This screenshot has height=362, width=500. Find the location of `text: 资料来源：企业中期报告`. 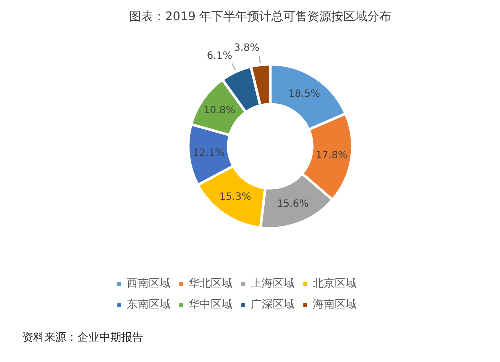

text: 资料来源：企业中期报告 is located at coordinates (83, 337).